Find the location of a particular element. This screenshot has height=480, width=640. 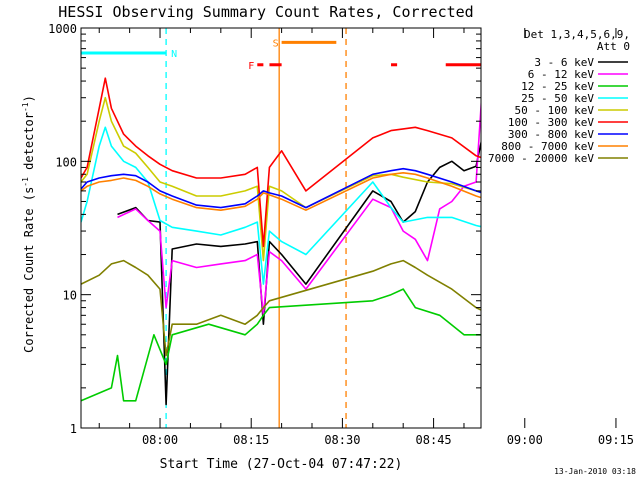

legend-label-0: 3 - 6 keV is located at coordinates (564, 62).